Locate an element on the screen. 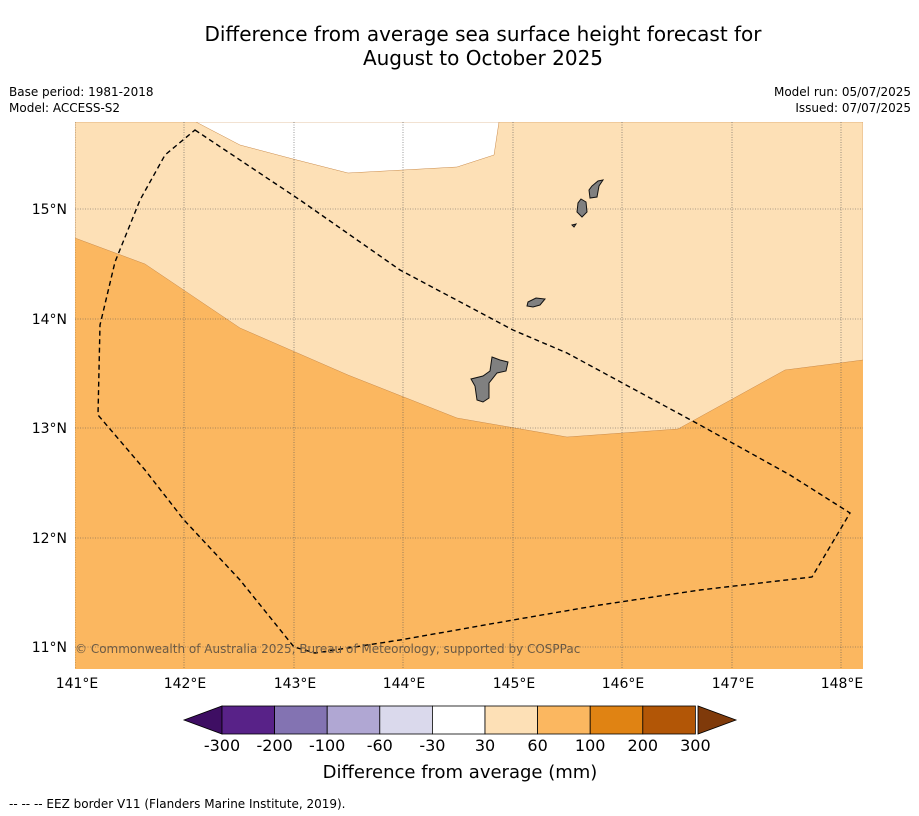 The image size is (919, 816). colorbar-extend-low is located at coordinates (202, 720).